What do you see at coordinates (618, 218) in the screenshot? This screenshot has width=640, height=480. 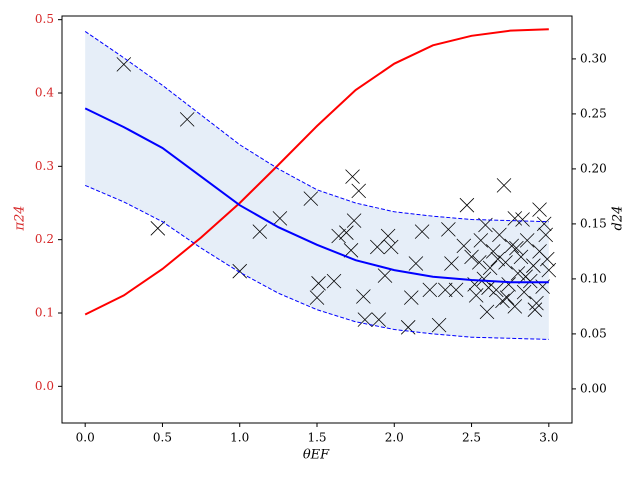 I see `y2-axis-label: d24` at bounding box center [618, 218].